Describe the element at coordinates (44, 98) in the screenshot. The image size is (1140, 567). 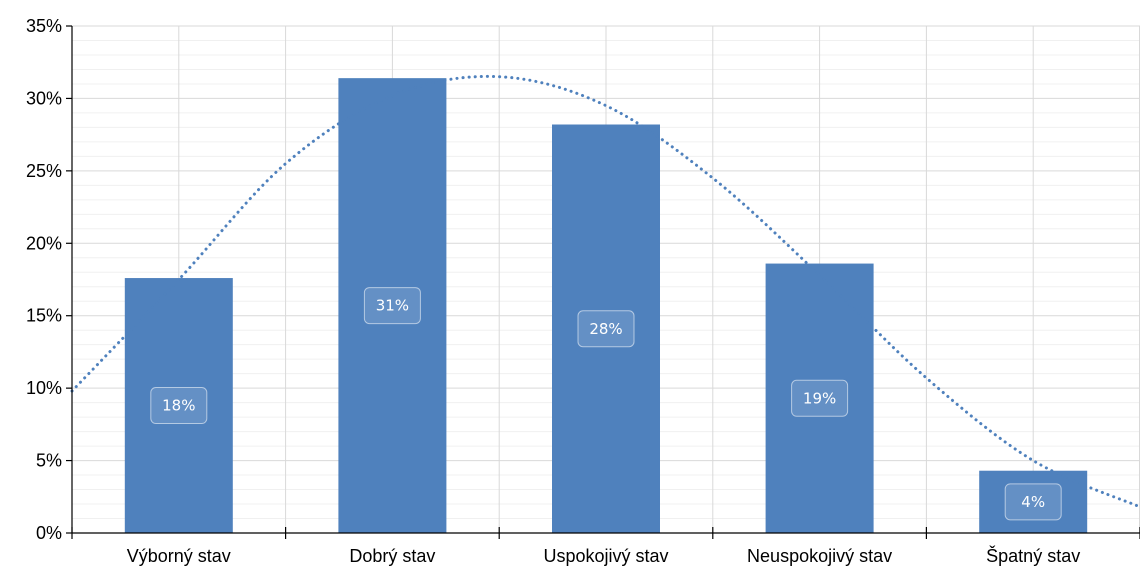
I see `y-tick-label: 30%` at that location.